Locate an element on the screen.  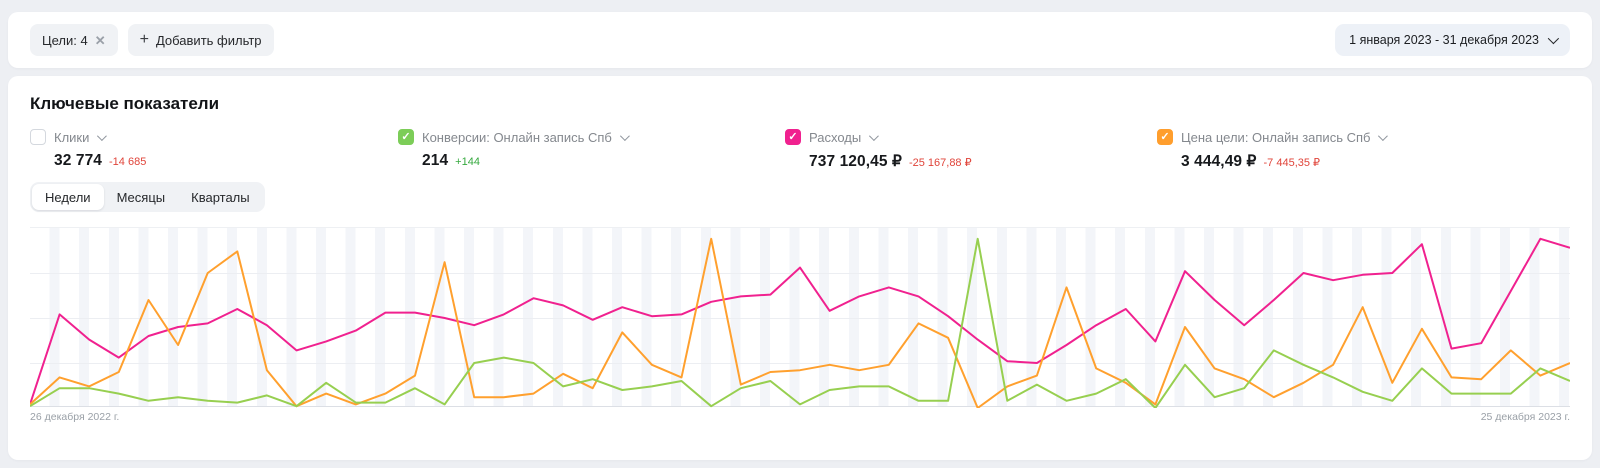
tab-quarters: Кварталы is located at coordinates (220, 197).